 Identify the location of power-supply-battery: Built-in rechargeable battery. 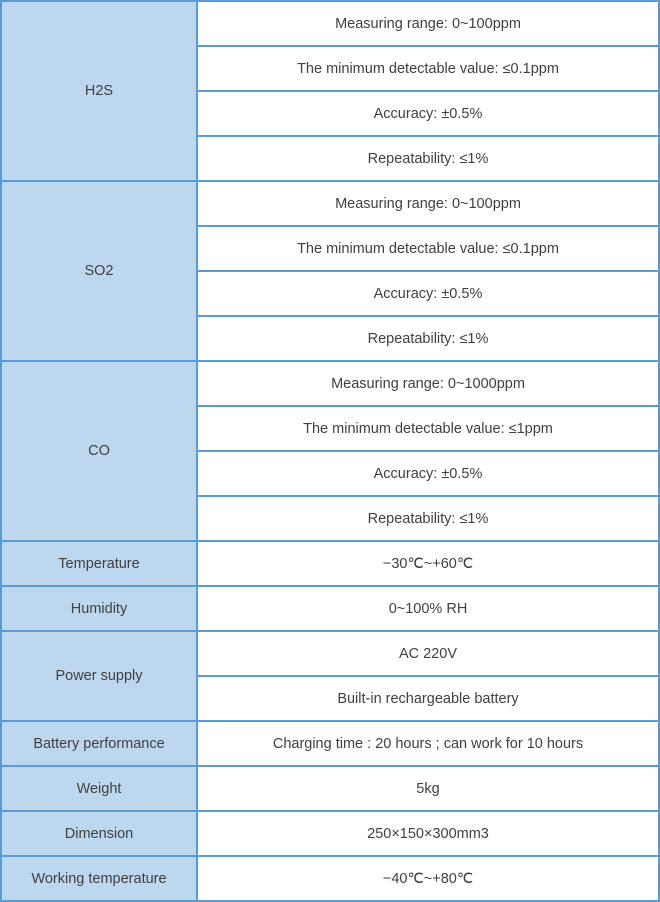
(428, 698).